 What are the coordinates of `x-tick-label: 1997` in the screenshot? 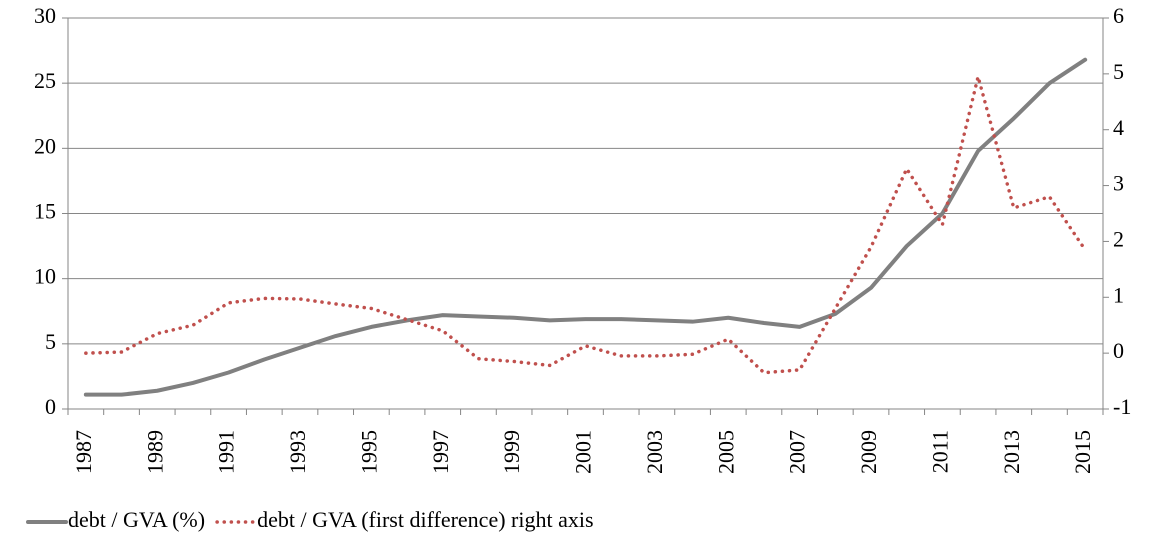 It's located at (440, 452).